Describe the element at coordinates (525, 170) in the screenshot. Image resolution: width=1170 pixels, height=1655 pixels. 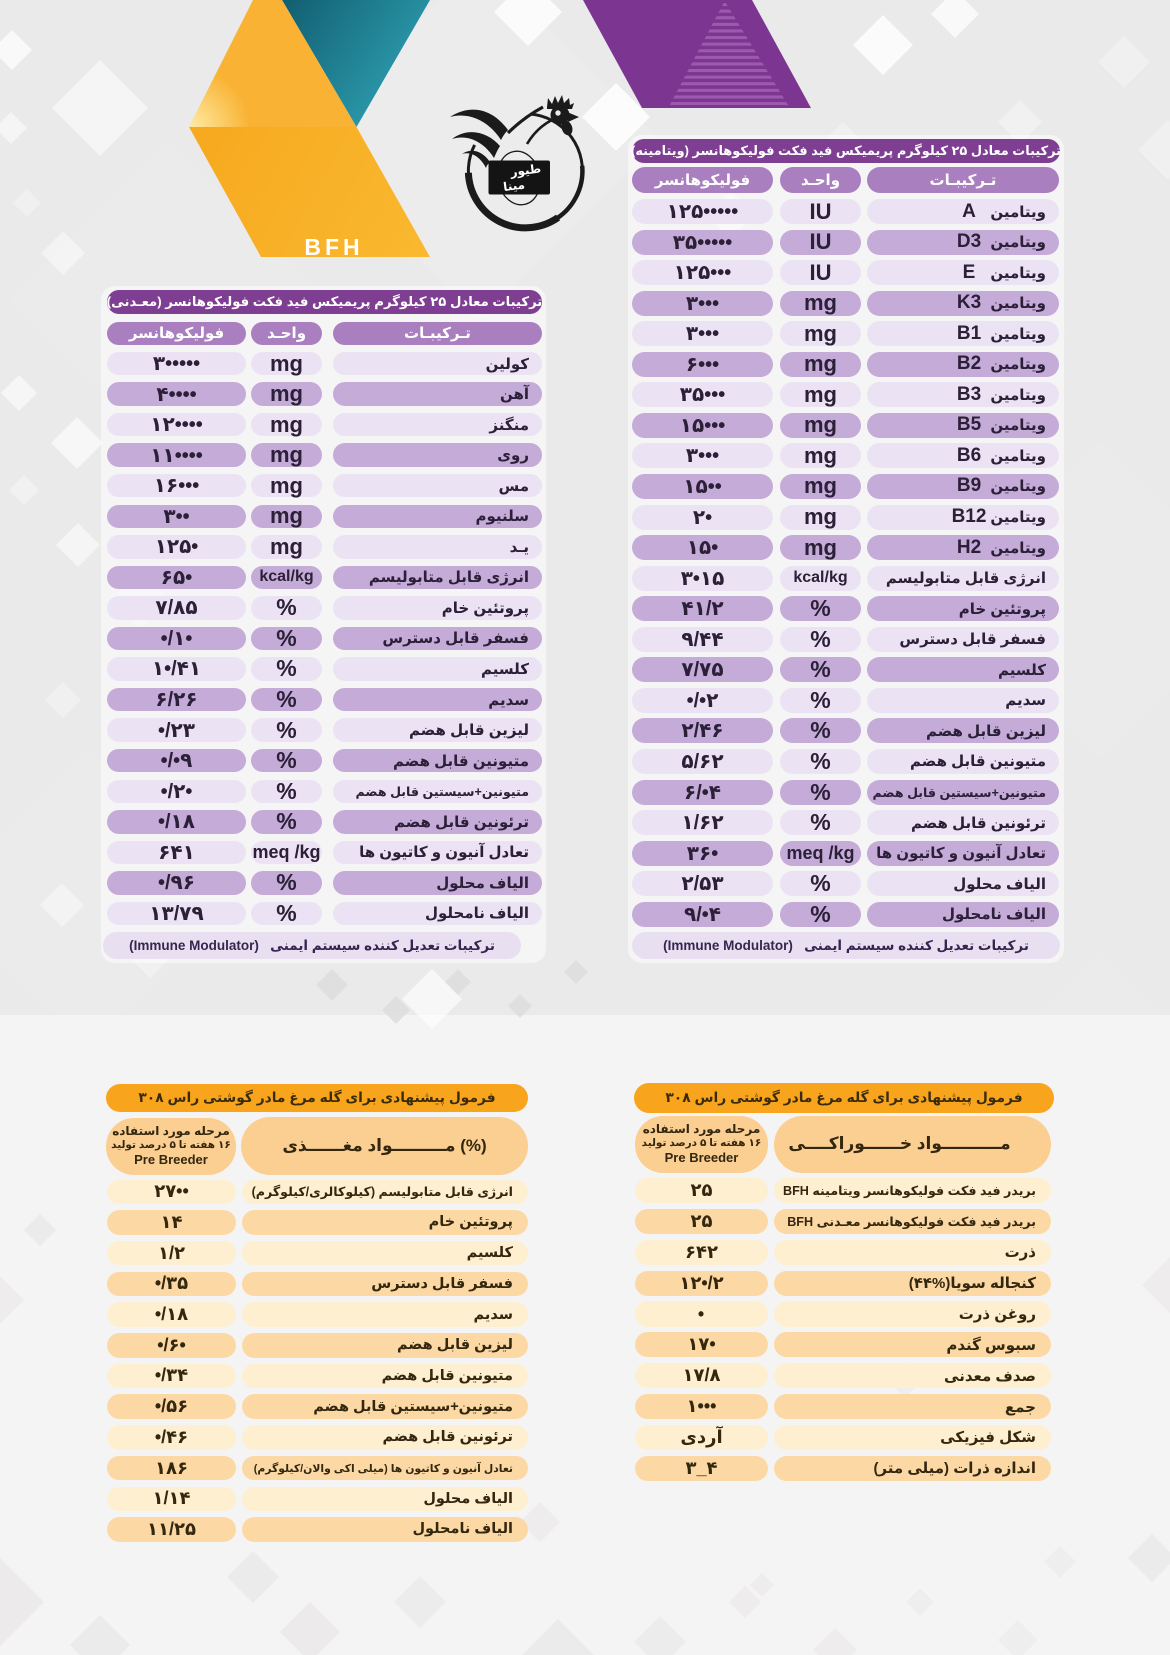
I see `svg-text: طیور` at that location.